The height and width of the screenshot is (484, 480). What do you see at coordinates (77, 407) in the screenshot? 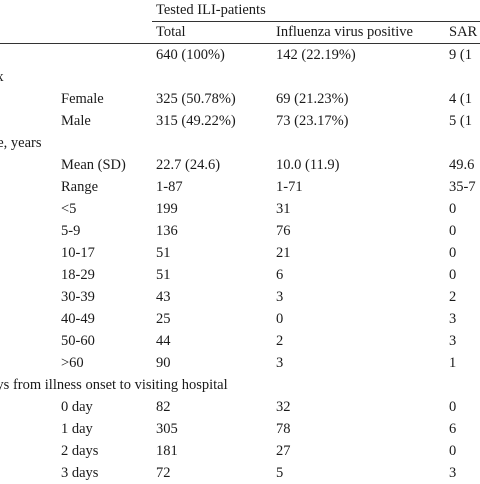
I see `row-label: 0 day` at bounding box center [77, 407].